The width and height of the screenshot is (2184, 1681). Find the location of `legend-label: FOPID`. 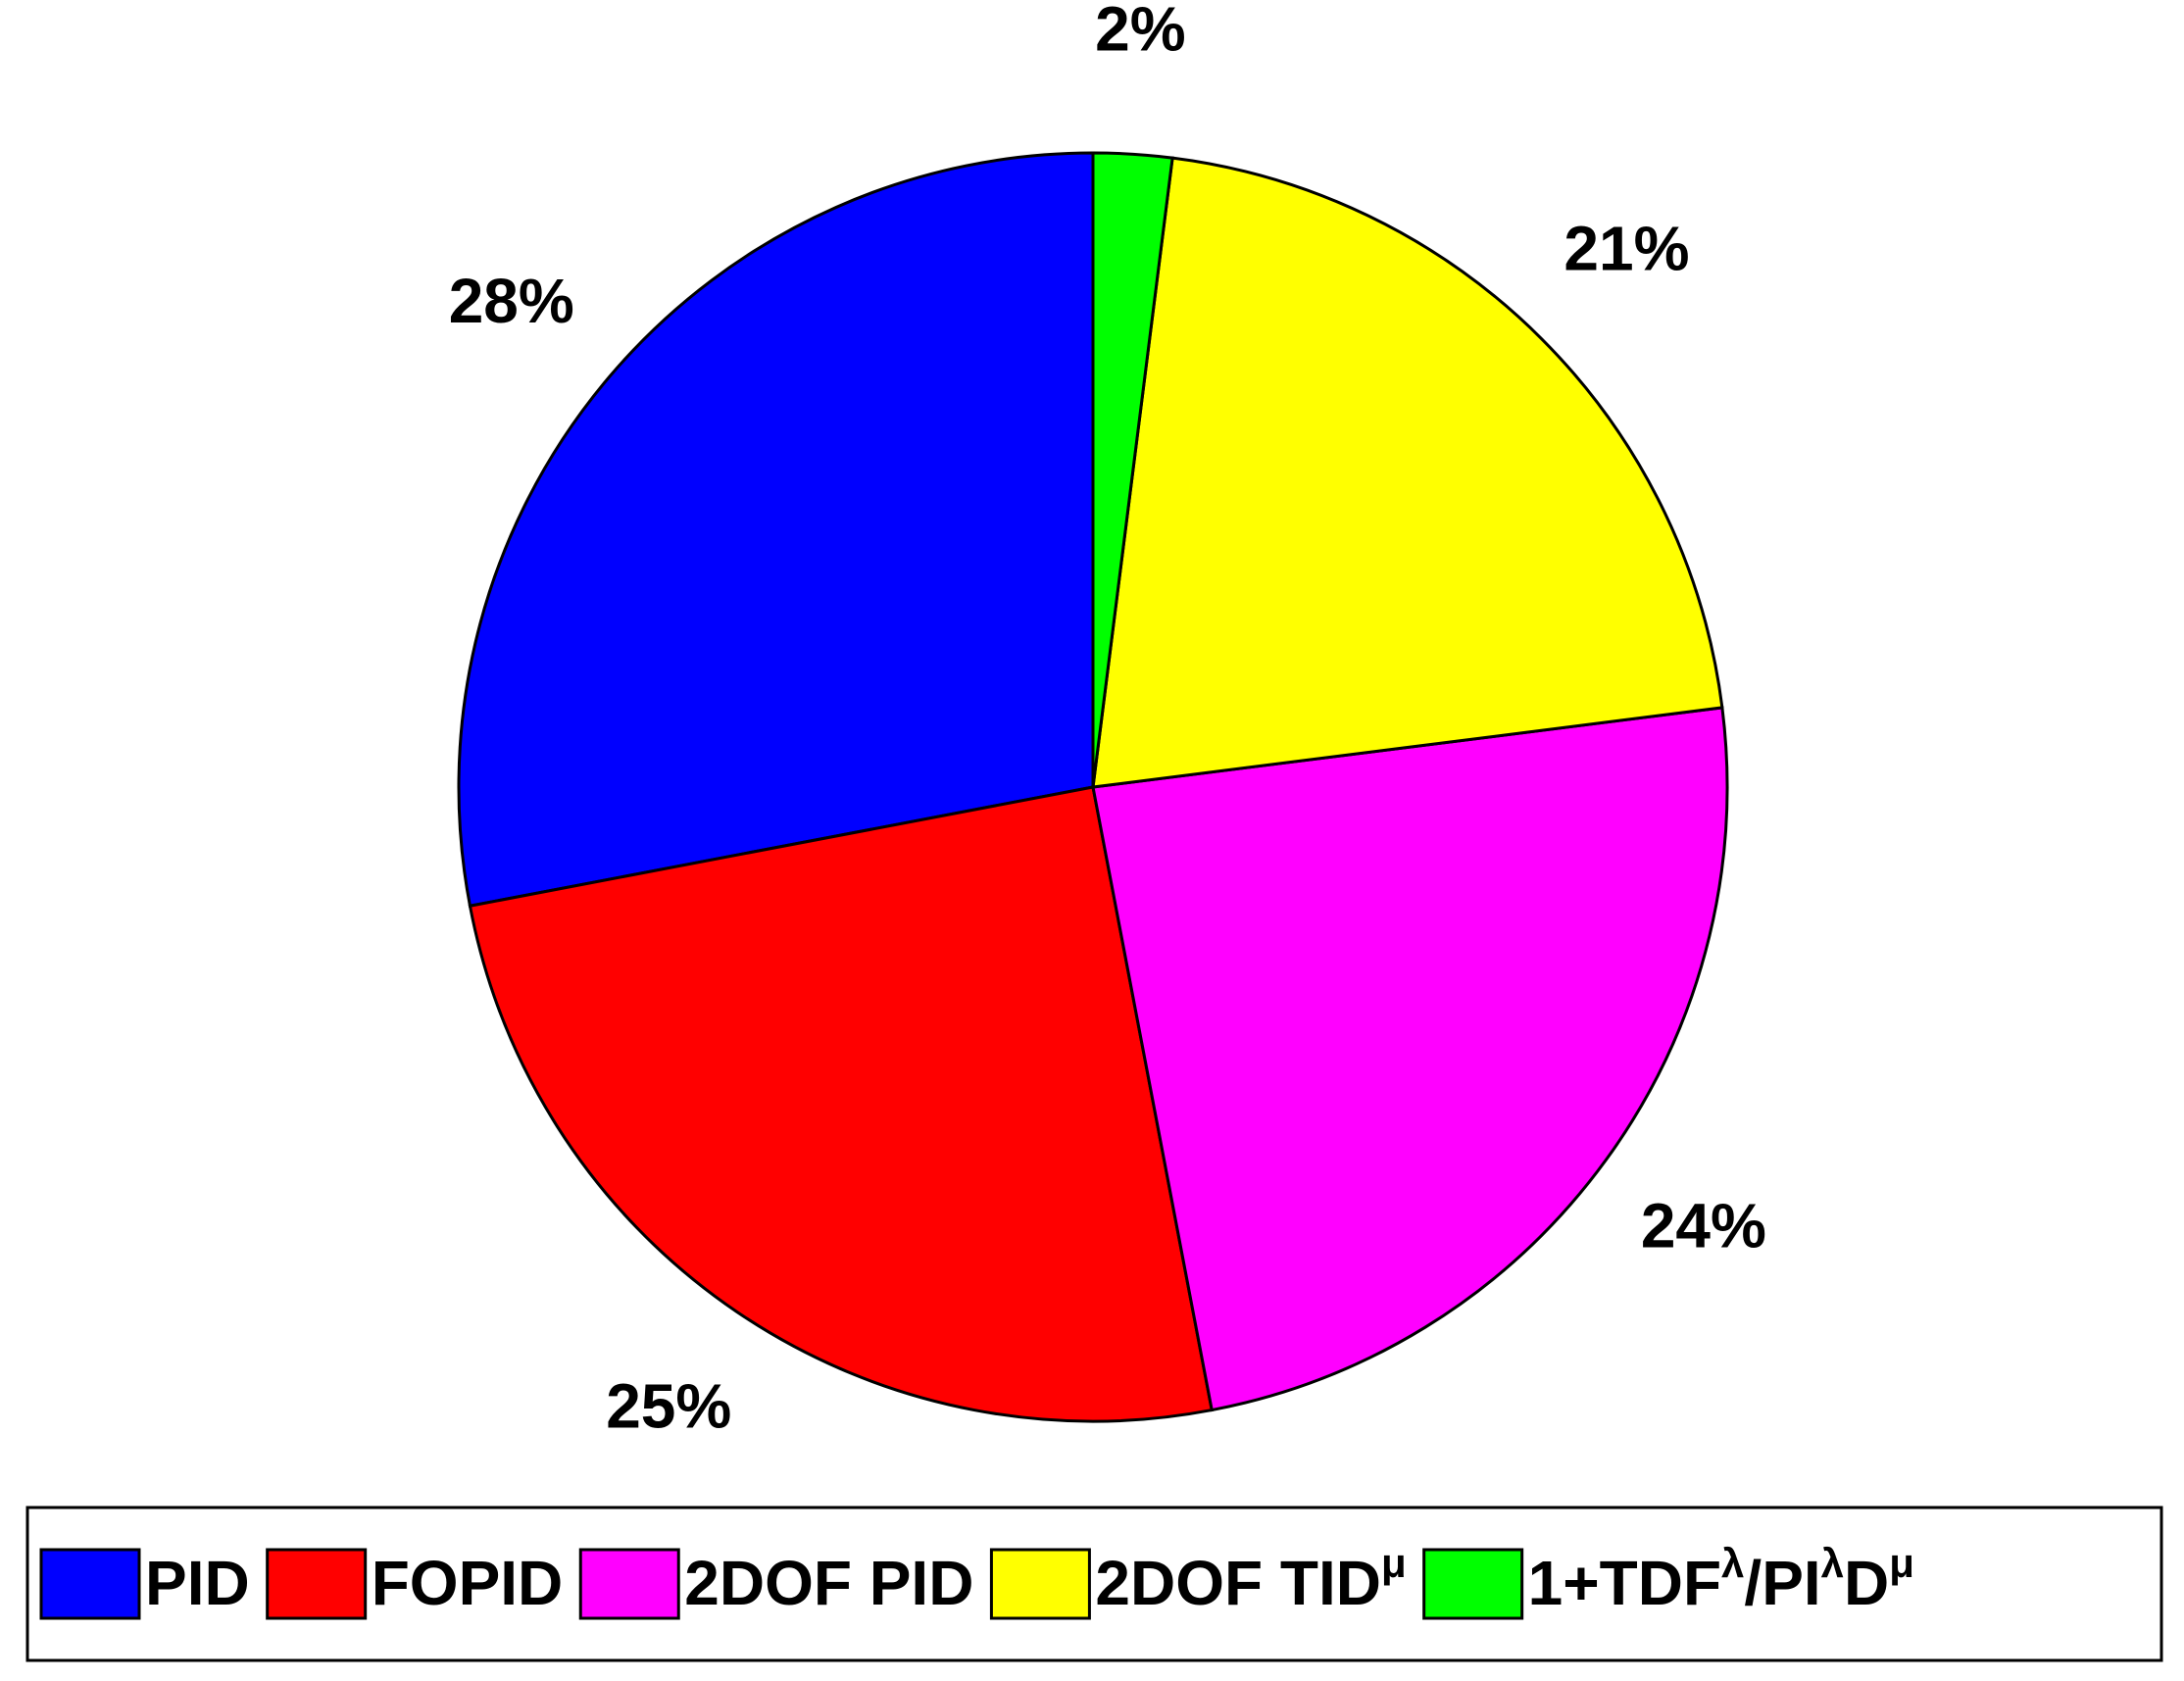

legend-label: FOPID is located at coordinates (468, 1583).